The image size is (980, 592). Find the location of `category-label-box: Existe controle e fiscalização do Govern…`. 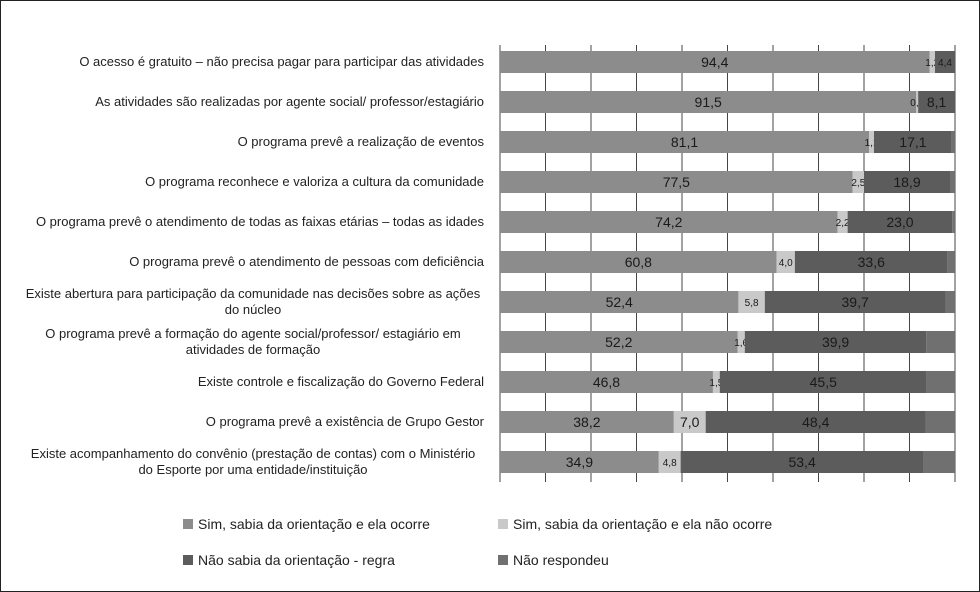

category-label-box: Existe controle e fiscalização do Govern… is located at coordinates (244, 382).